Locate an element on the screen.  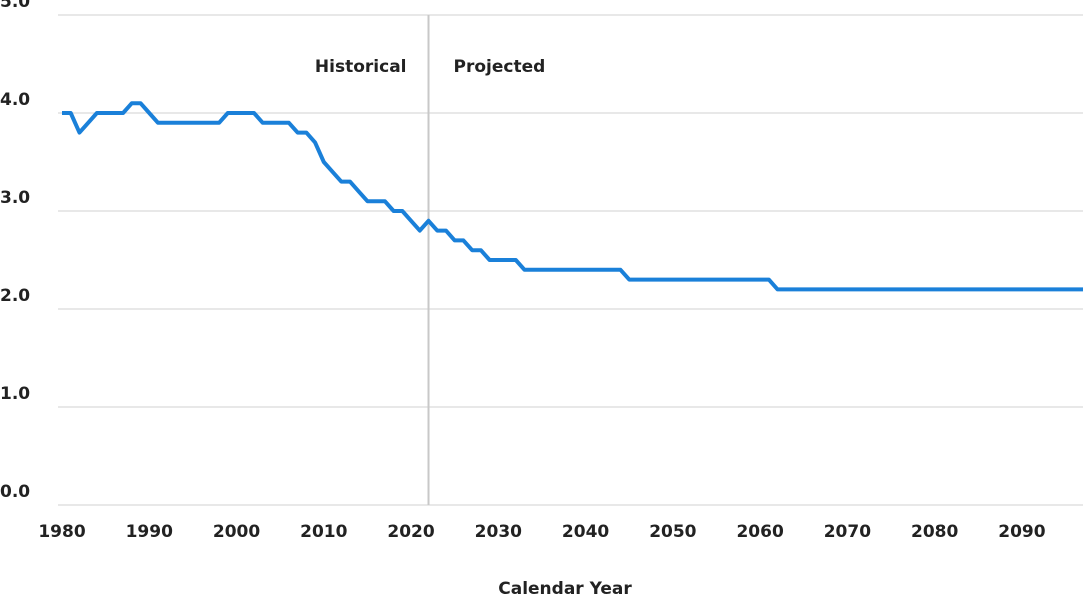
x-tick-label: 2000 is located at coordinates (236, 532).